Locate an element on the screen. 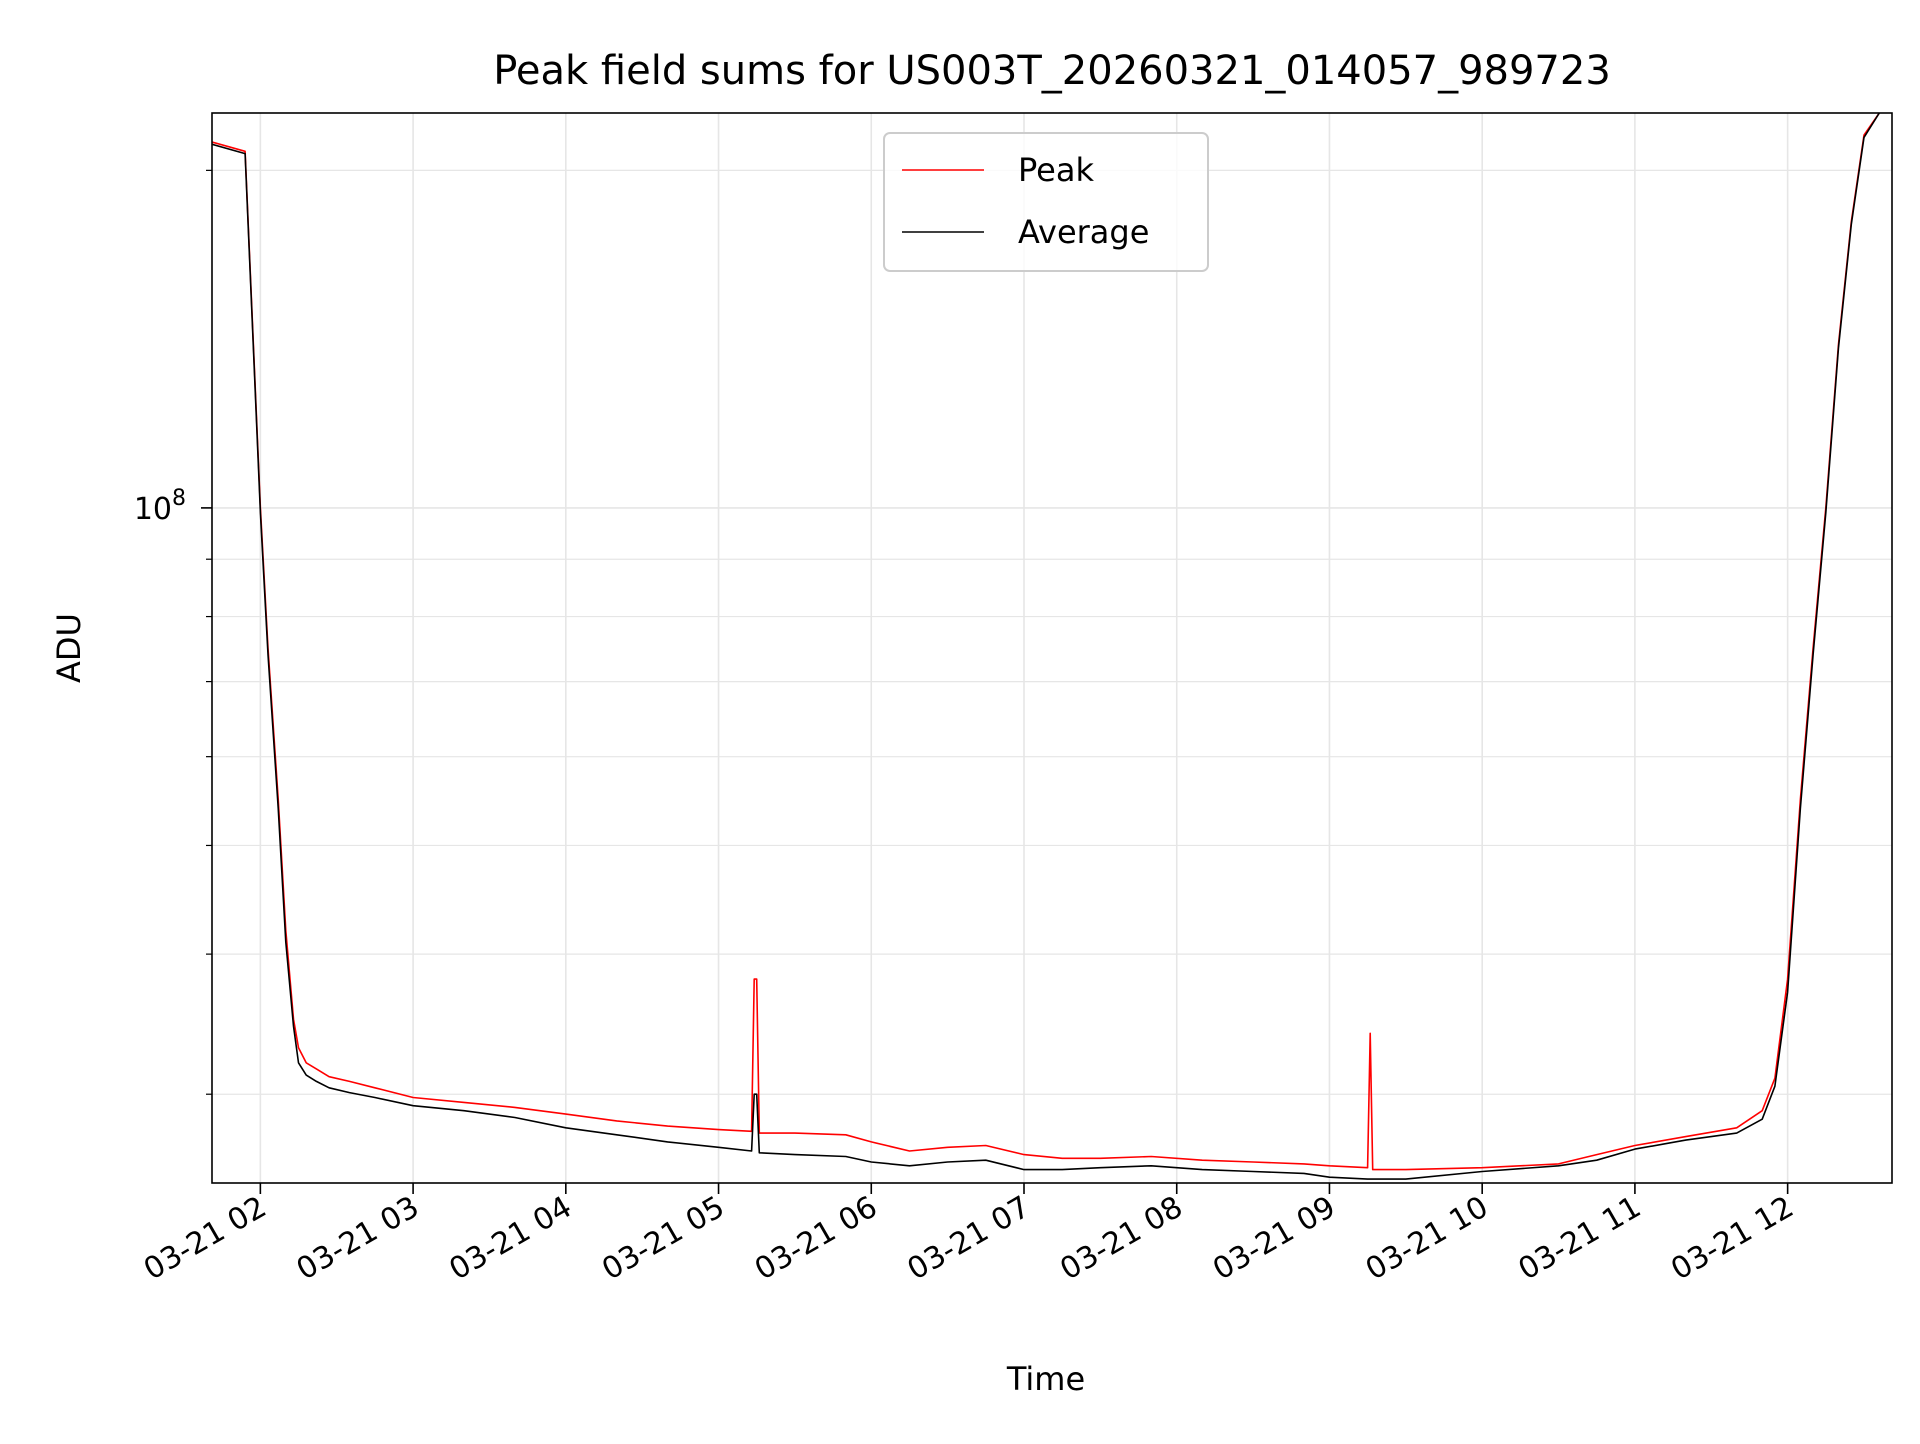 This screenshot has width=1920, height=1444. y-tick-label-base: 10 is located at coordinates (153, 509).